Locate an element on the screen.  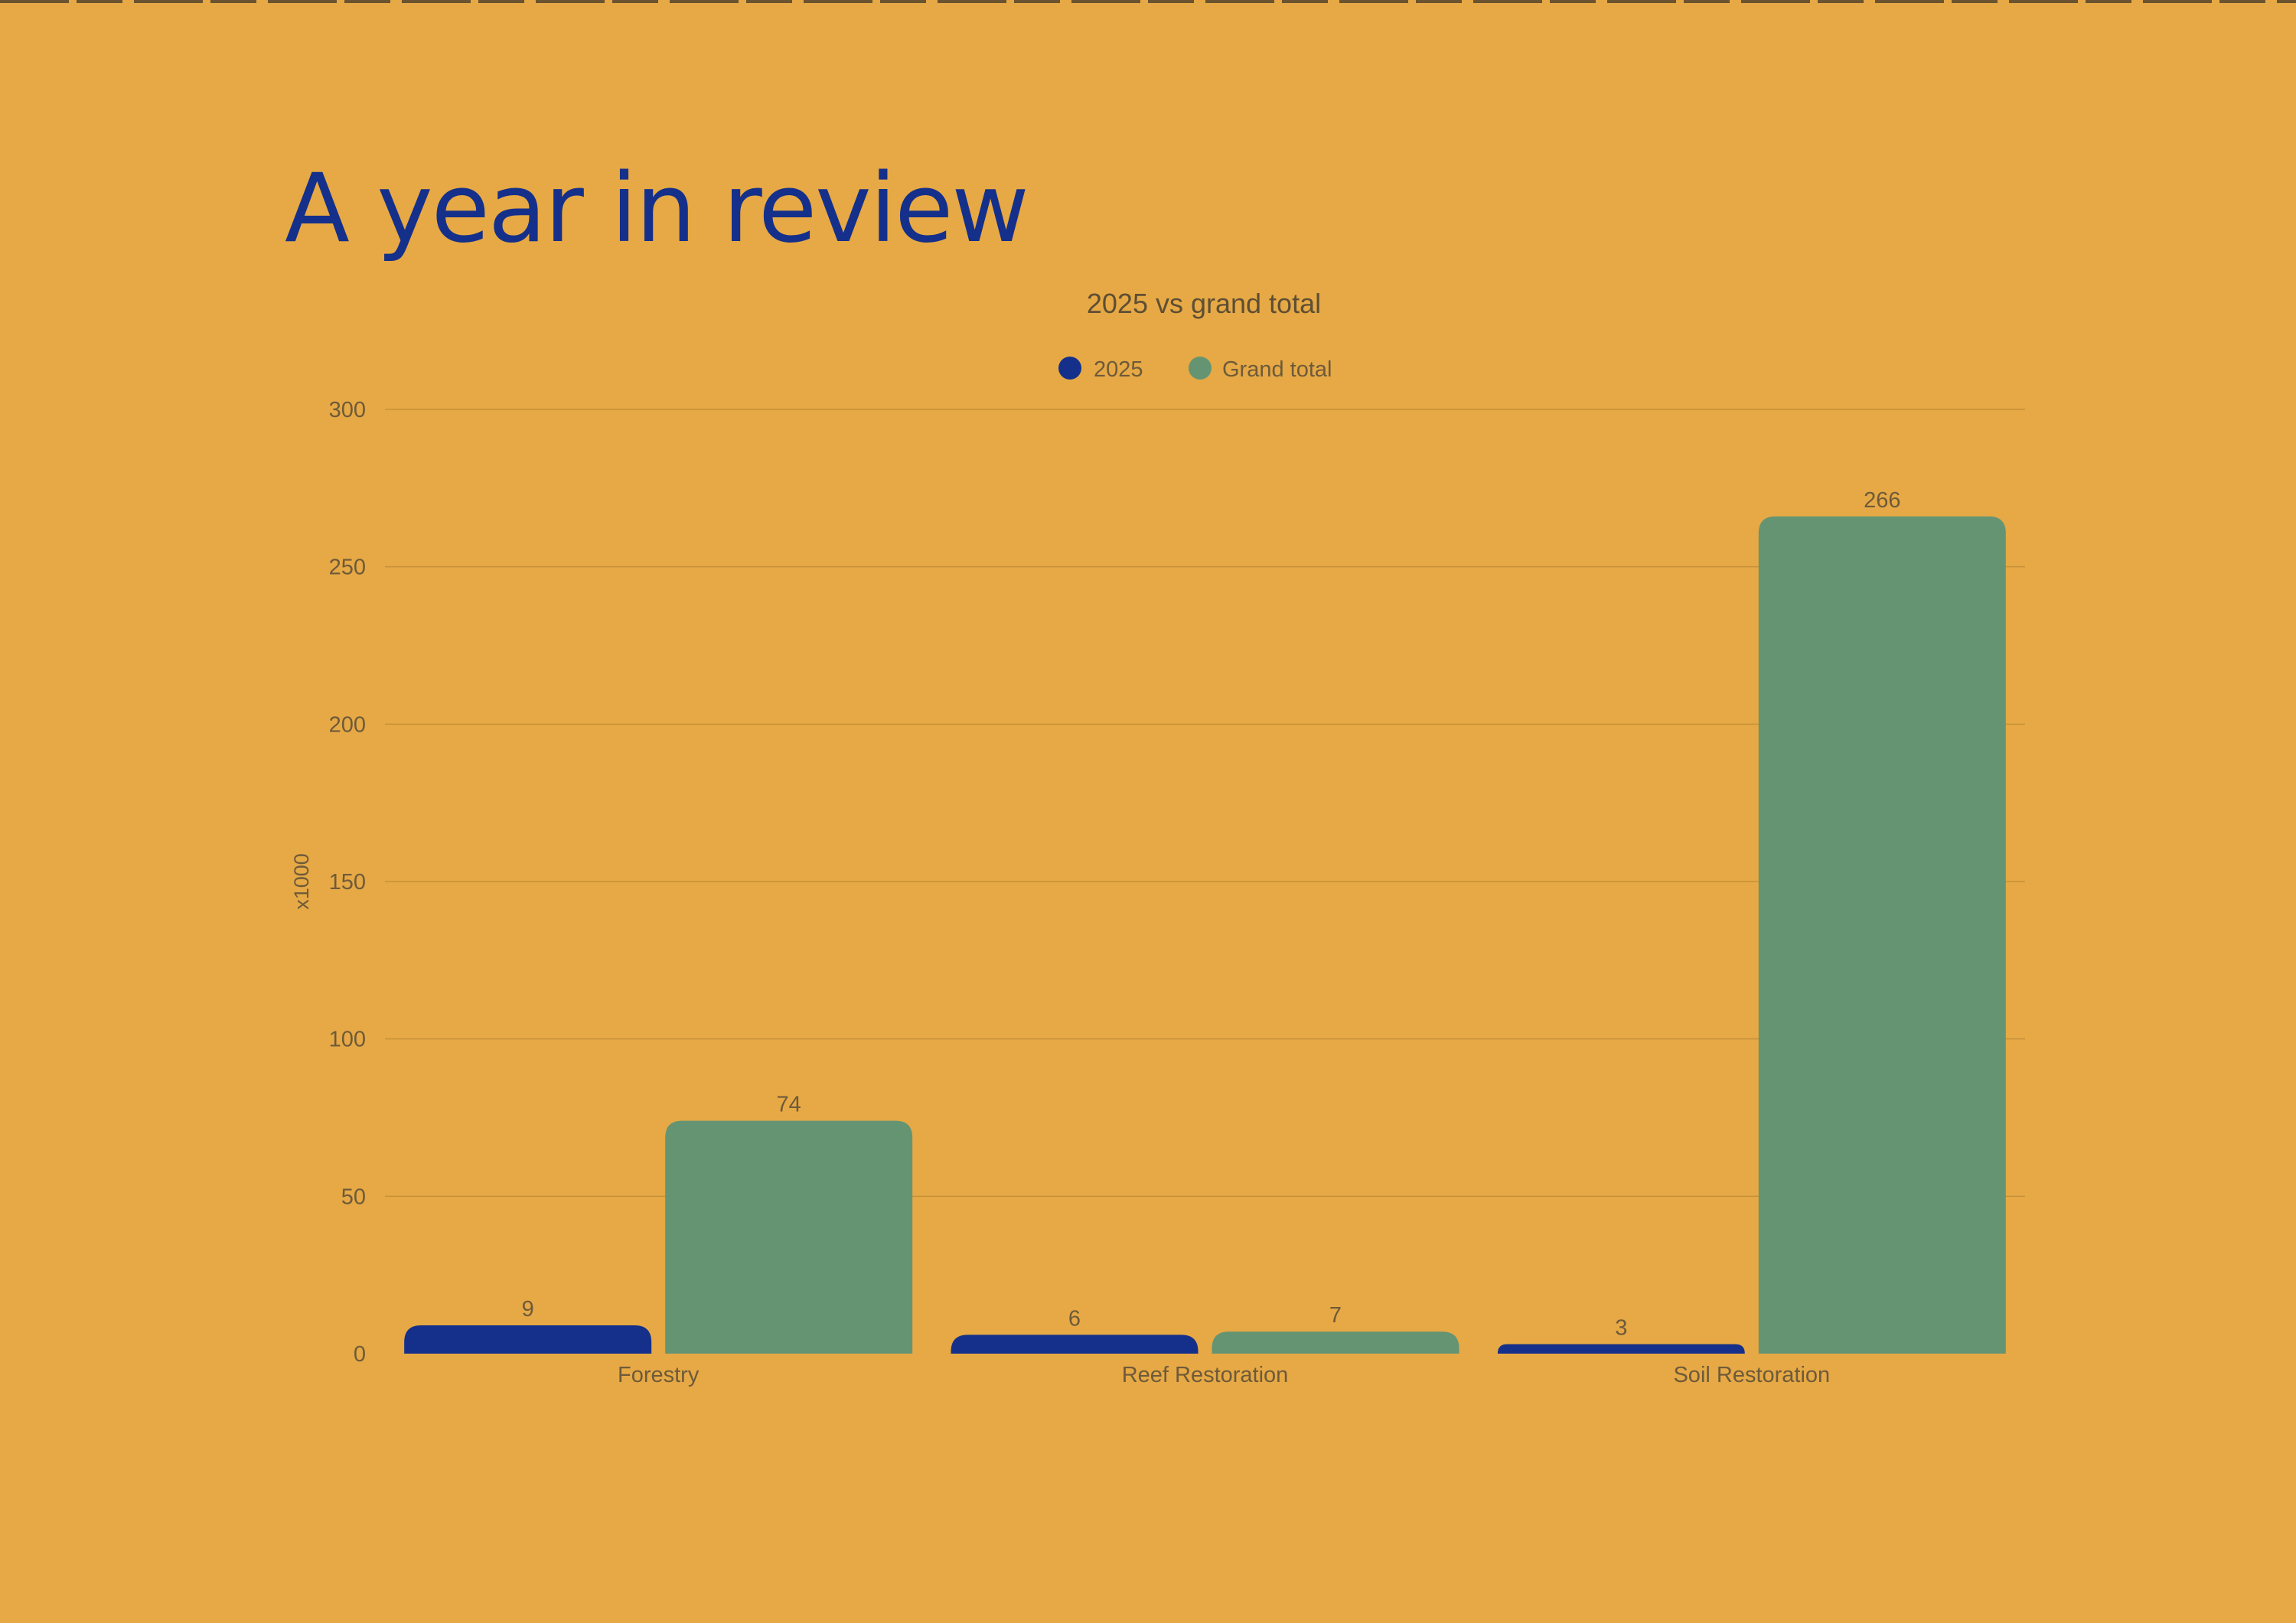
data-label: 74 is located at coordinates (789, 1105).